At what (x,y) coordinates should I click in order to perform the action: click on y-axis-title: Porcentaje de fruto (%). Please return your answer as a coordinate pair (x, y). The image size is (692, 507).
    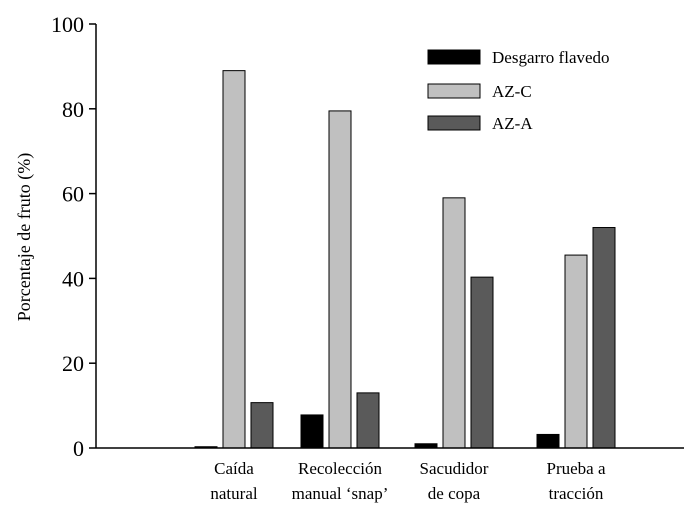
    Looking at the image, I should click on (24, 237).